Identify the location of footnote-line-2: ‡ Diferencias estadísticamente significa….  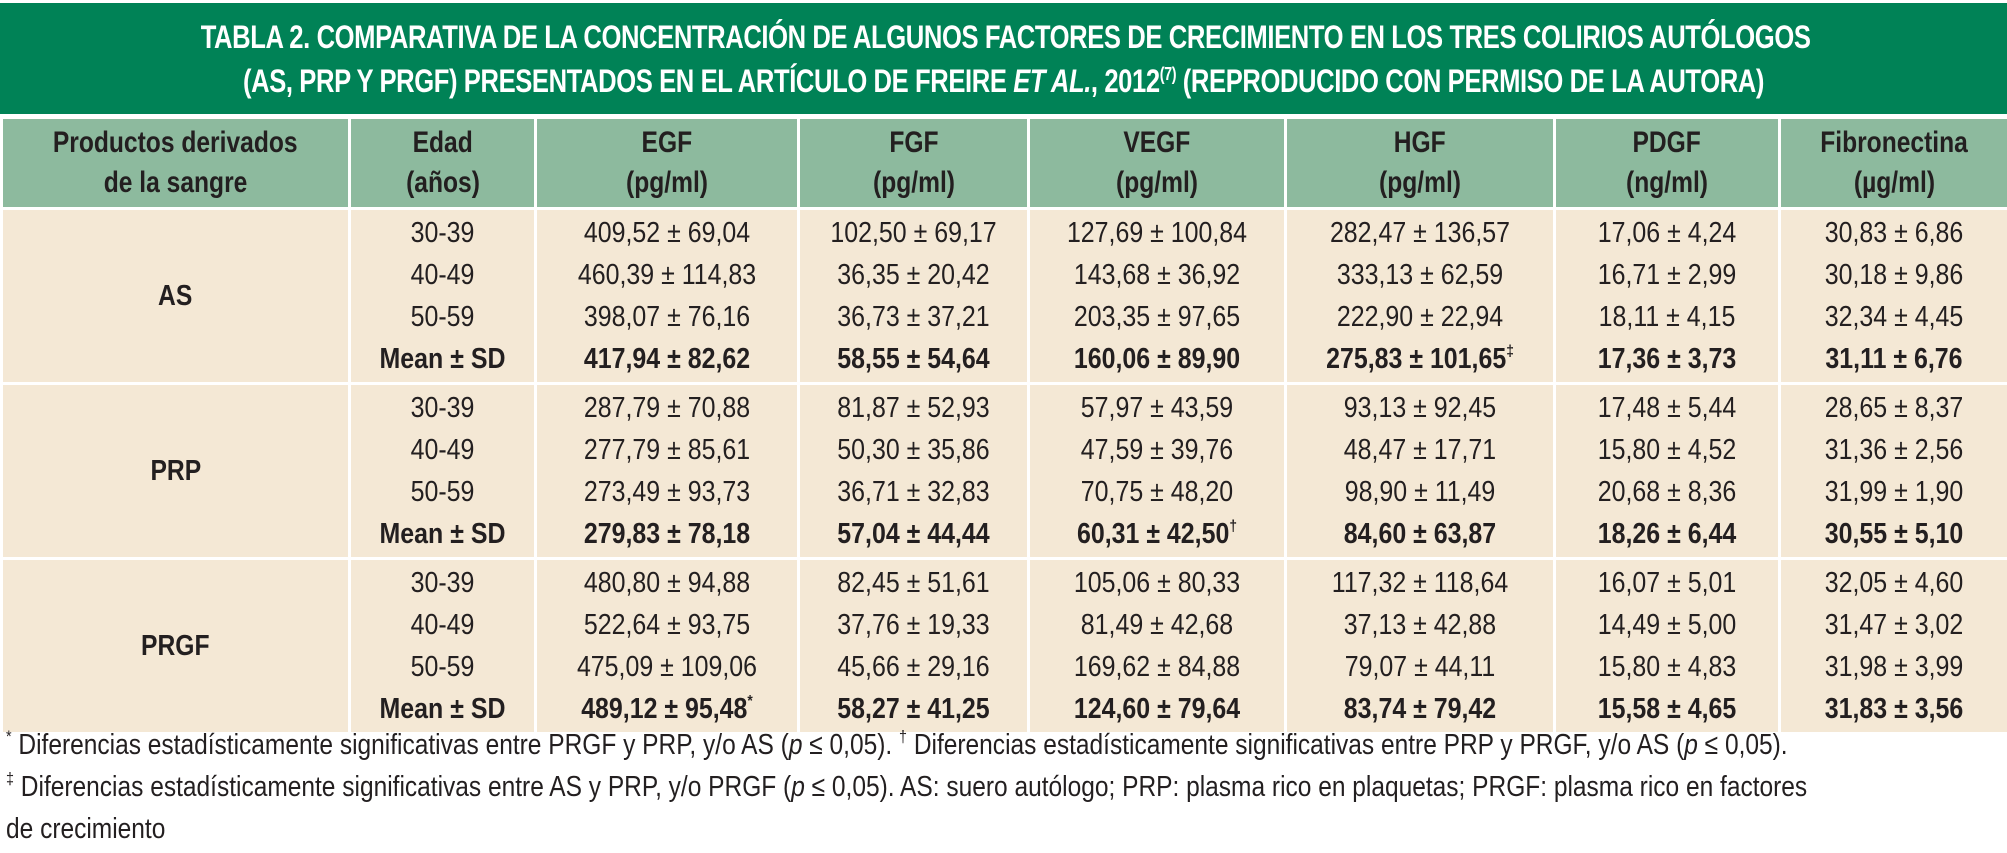
(906, 787).